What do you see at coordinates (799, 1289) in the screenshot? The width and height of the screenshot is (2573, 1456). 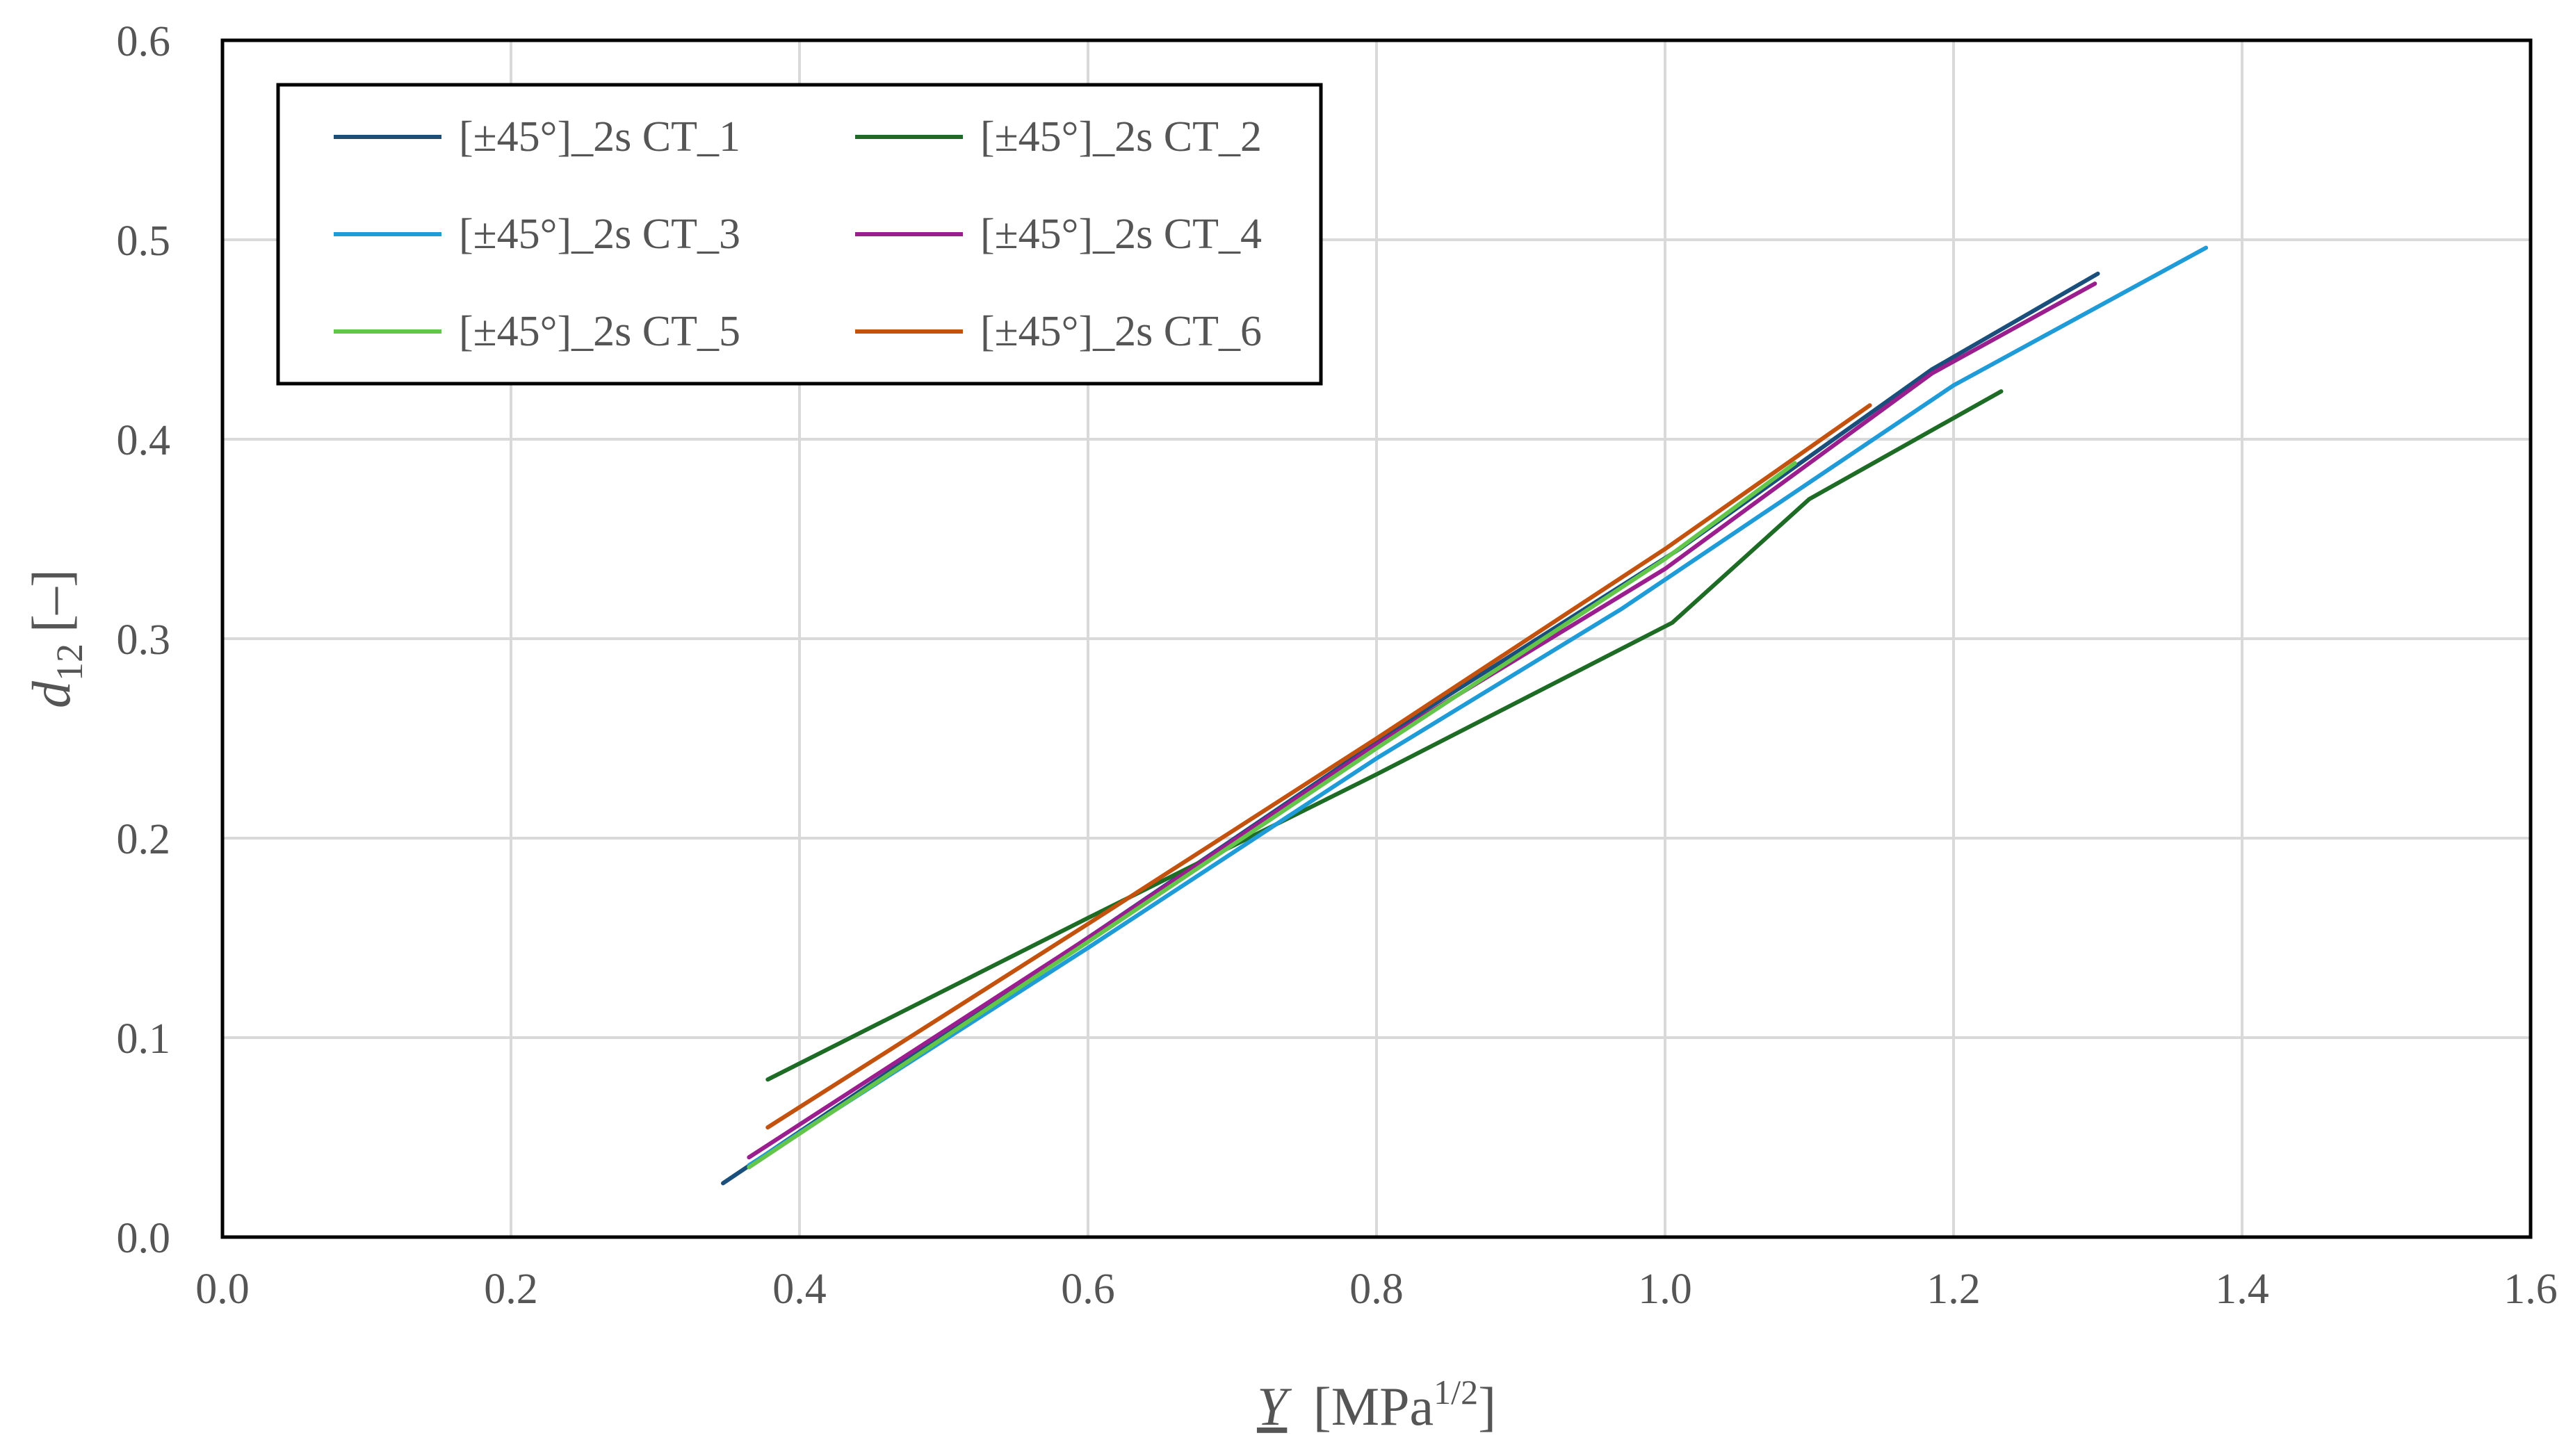 I see `x-tick-label: 0.4` at bounding box center [799, 1289].